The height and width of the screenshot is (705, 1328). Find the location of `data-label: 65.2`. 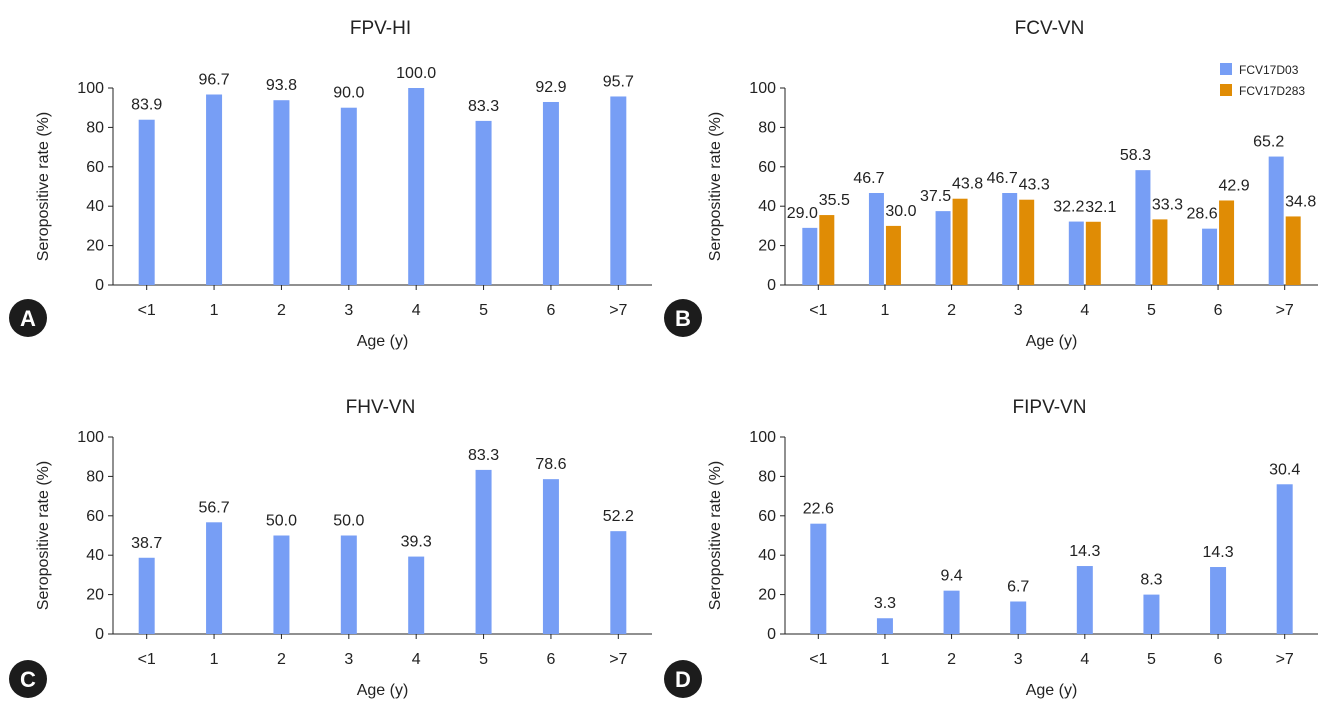

data-label: 65.2 is located at coordinates (1268, 142).